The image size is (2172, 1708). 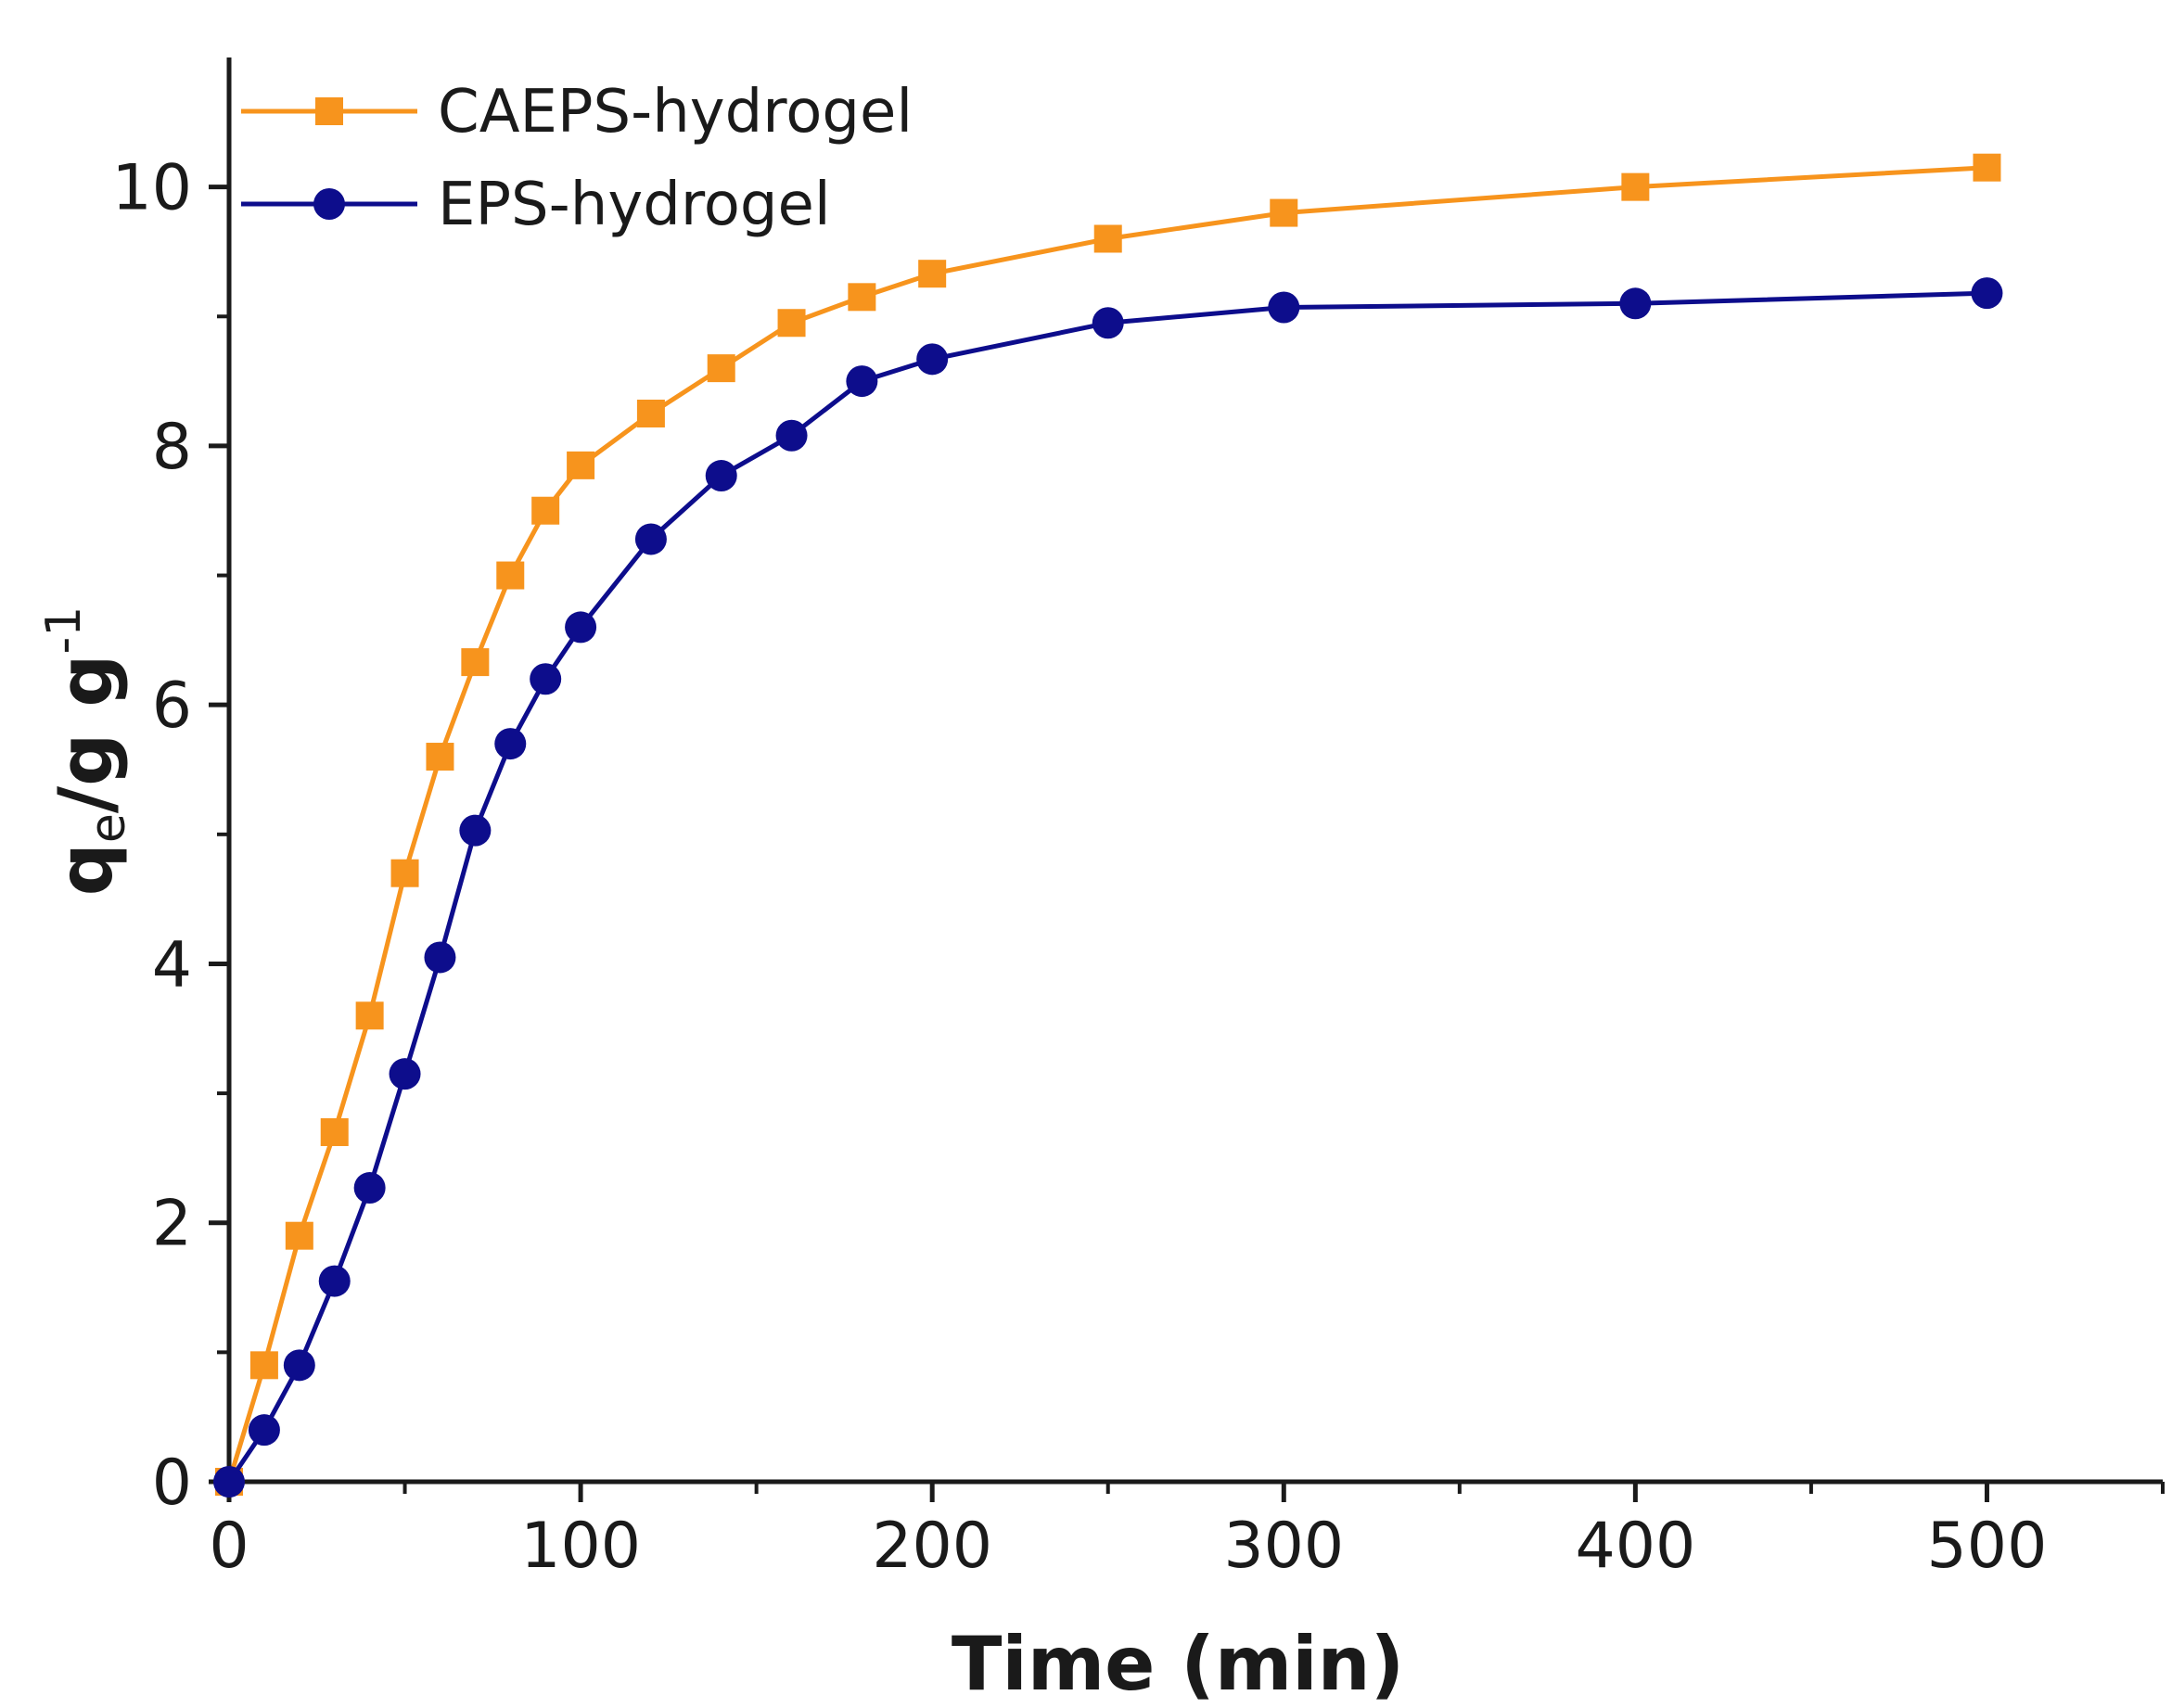 What do you see at coordinates (329, 204) in the screenshot?
I see `legend-marker-eps-hydrogel` at bounding box center [329, 204].